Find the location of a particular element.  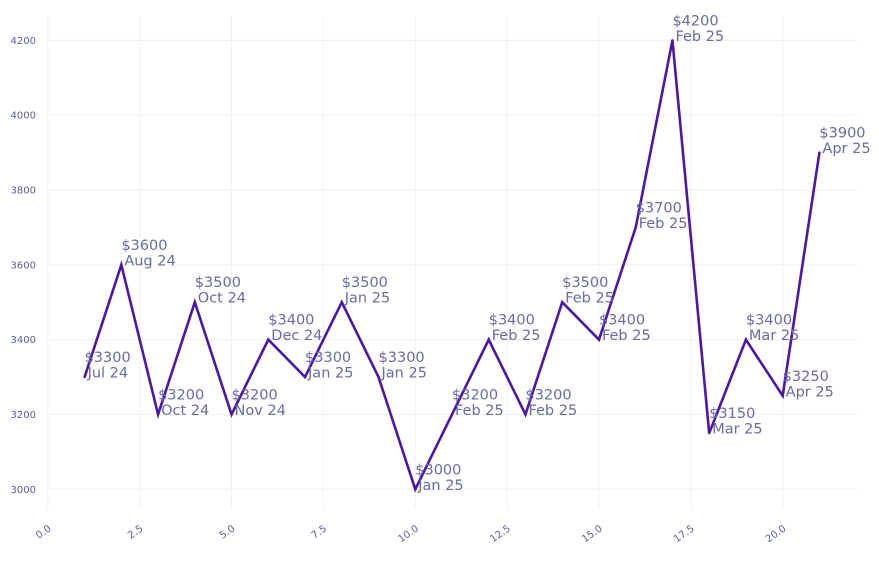

x-tick-label: 20.0 is located at coordinates (776, 534).